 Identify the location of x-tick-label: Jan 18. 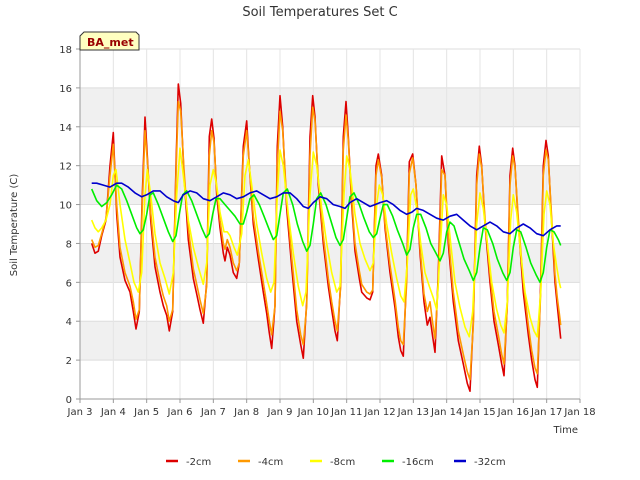
(579, 412).